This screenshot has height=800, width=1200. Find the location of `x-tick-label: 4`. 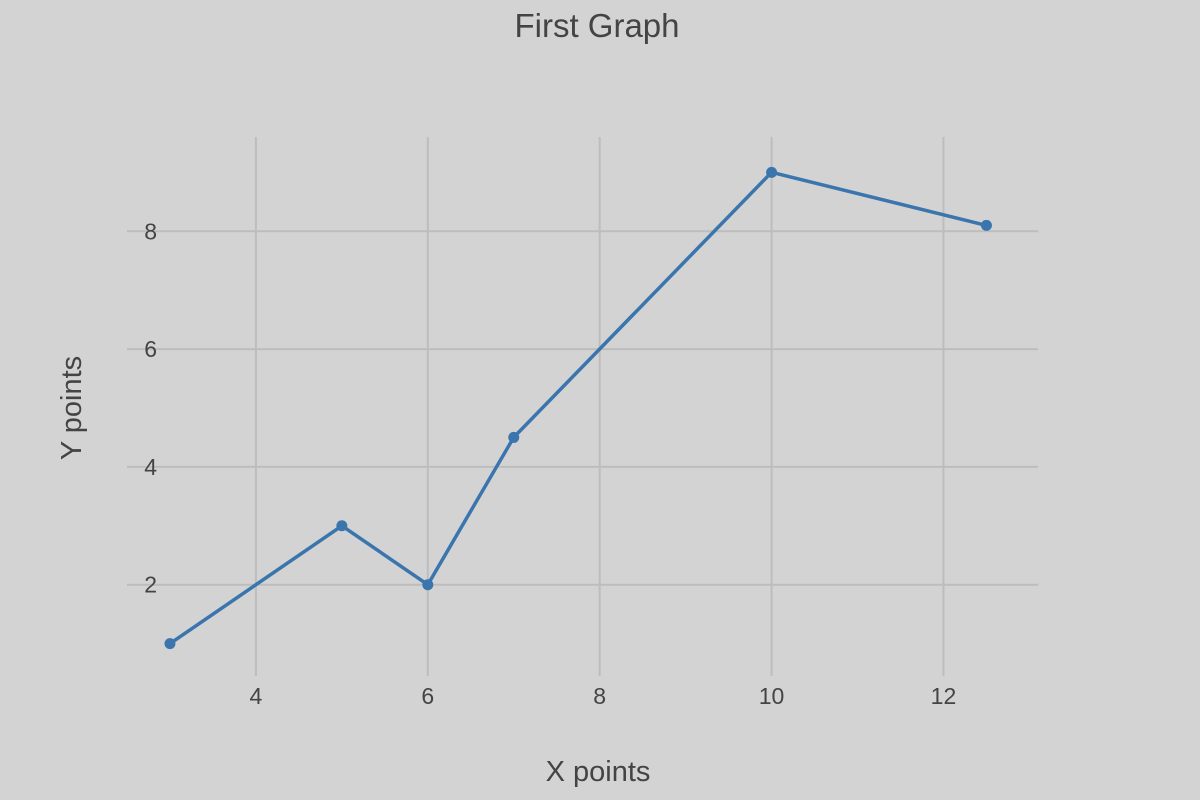

x-tick-label: 4 is located at coordinates (256, 696).